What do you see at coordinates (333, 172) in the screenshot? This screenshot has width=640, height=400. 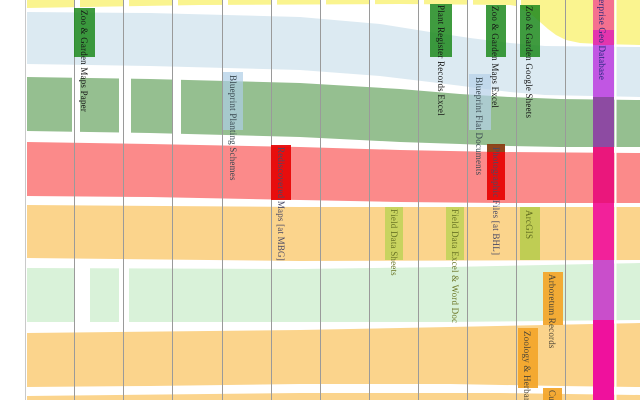 I see `photo-flow-band` at bounding box center [333, 172].